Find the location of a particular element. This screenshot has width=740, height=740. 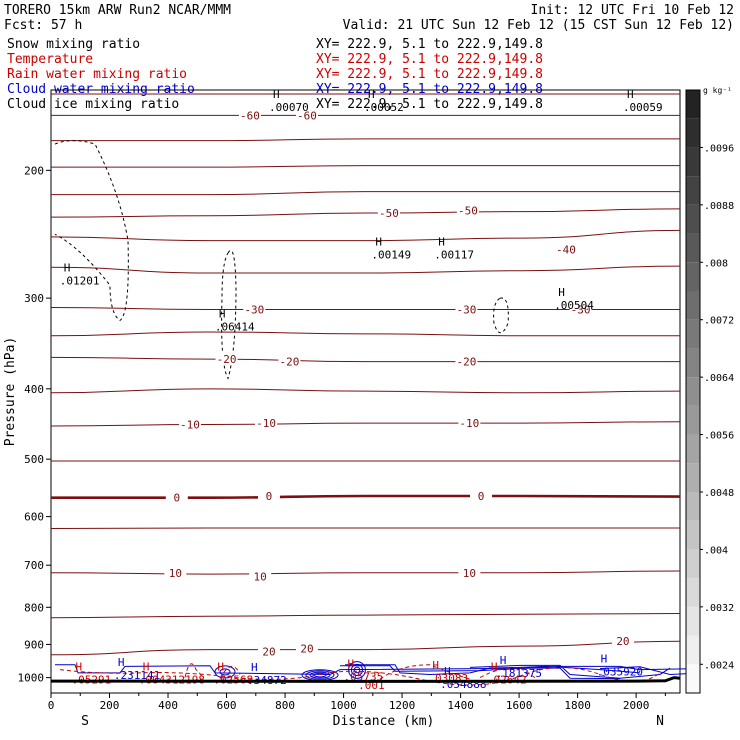

y-tick-label: 800 is located at coordinates (34, 607).